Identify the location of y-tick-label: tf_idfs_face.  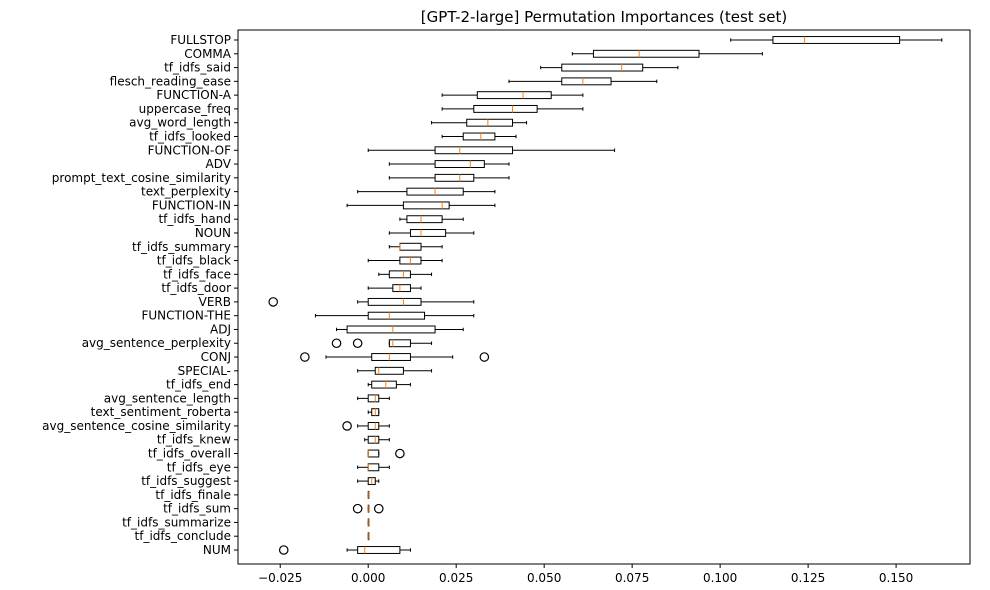
(197, 274).